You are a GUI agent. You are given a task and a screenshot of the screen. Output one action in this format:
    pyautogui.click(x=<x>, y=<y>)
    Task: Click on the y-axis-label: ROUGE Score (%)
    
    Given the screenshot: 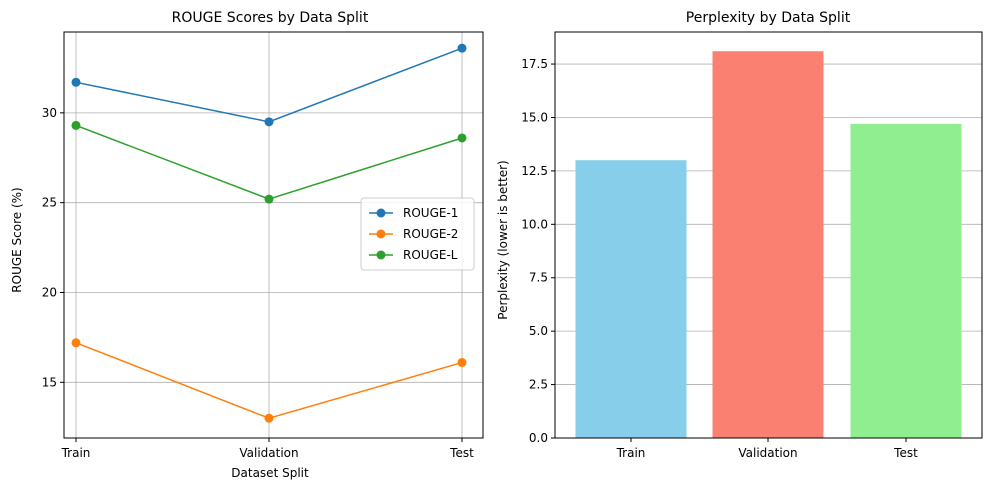 What is the action you would take?
    pyautogui.click(x=17, y=239)
    